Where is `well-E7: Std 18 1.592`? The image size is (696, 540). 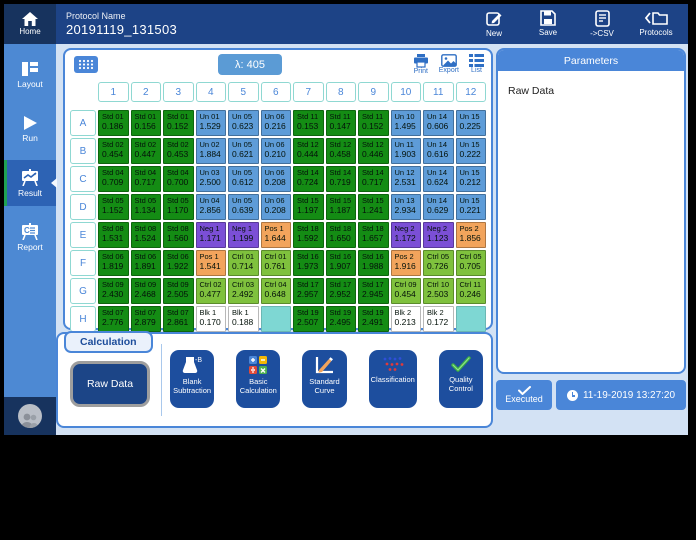 well-E7: Std 18 1.592 is located at coordinates (308, 235).